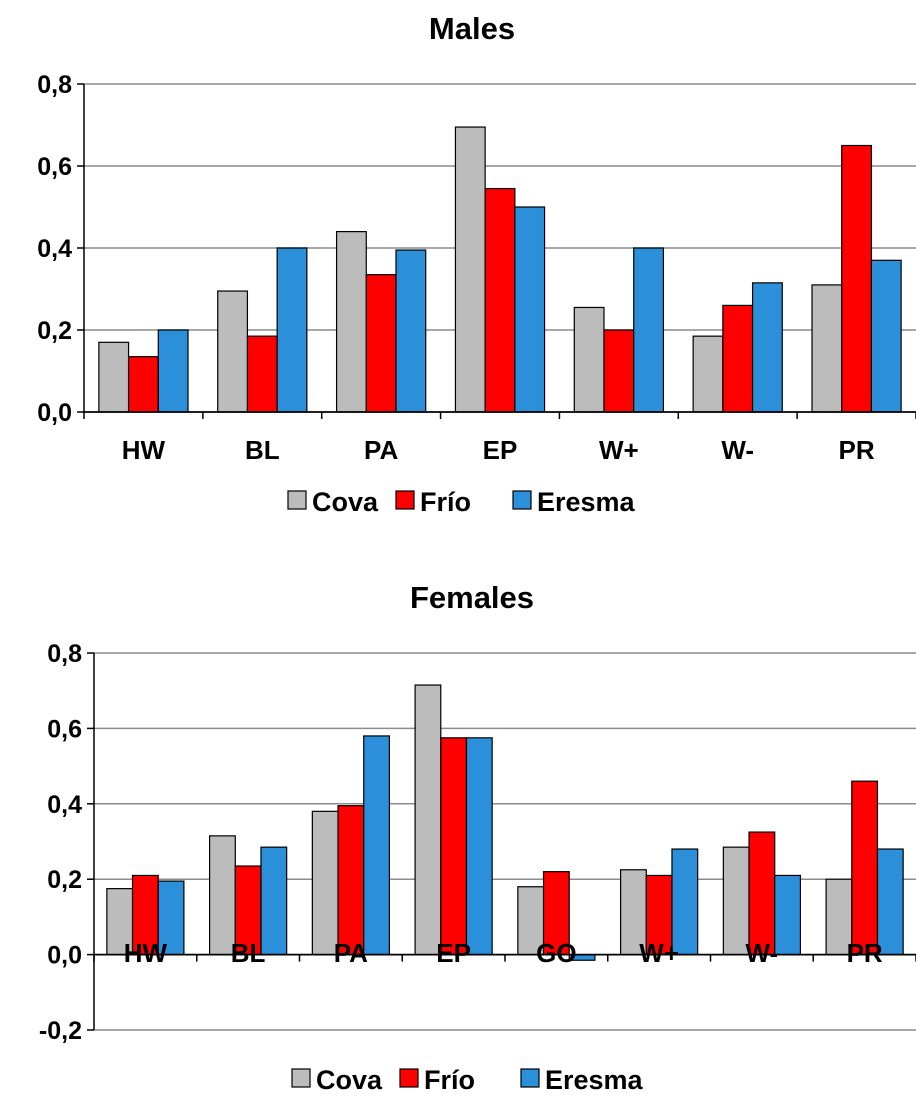 The height and width of the screenshot is (1102, 916). I want to click on males-bar-eresma-bl, so click(292, 330).